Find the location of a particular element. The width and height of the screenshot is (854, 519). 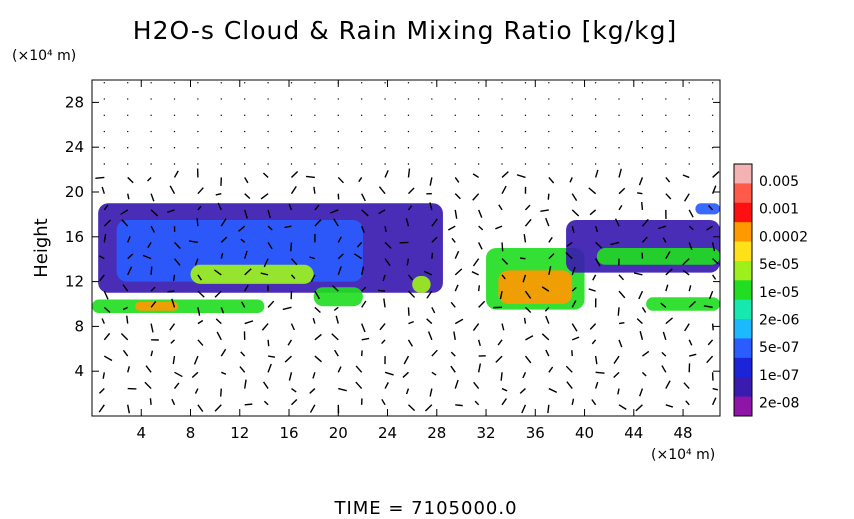

x-tick-label: 8 is located at coordinates (191, 433).